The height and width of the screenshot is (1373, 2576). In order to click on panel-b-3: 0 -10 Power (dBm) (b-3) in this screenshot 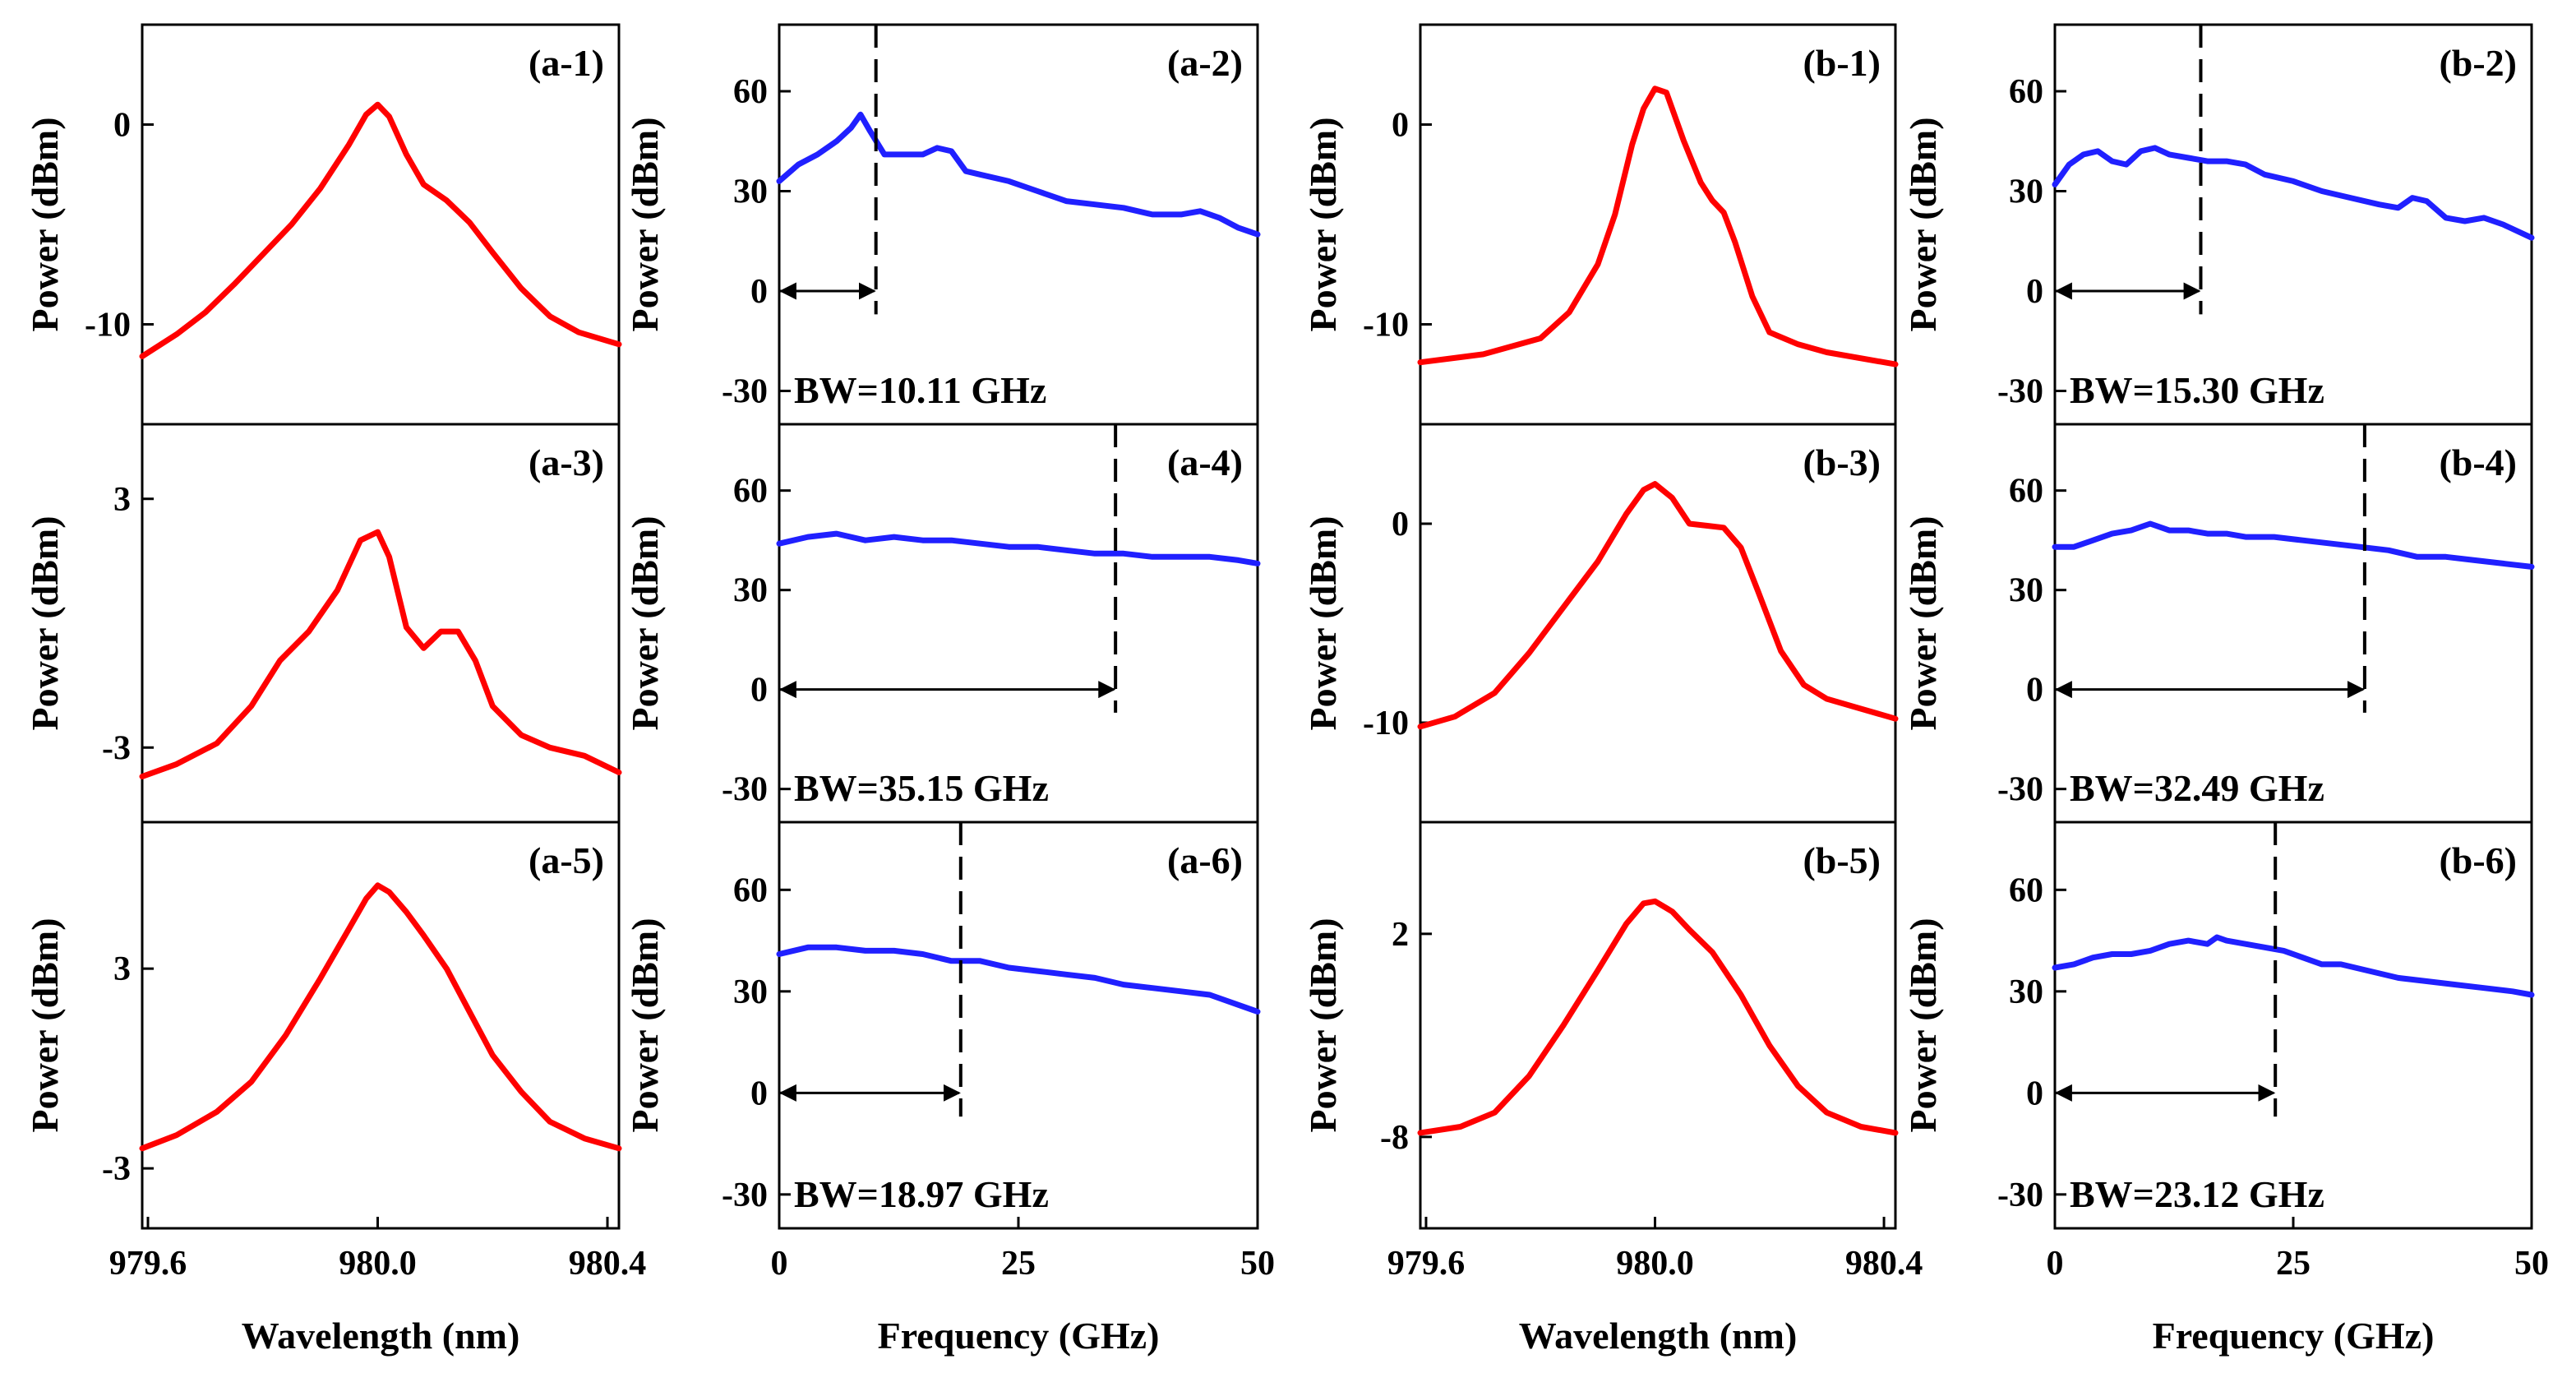, I will do `click(1601, 623)`.